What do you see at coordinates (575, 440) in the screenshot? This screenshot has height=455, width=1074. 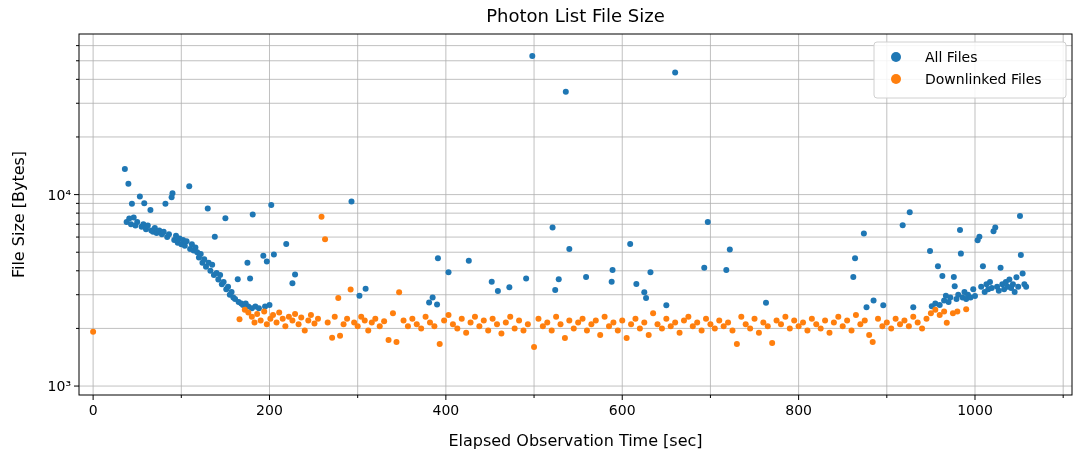 I see `x-axis-title: Elapsed Observation Time [sec]` at bounding box center [575, 440].